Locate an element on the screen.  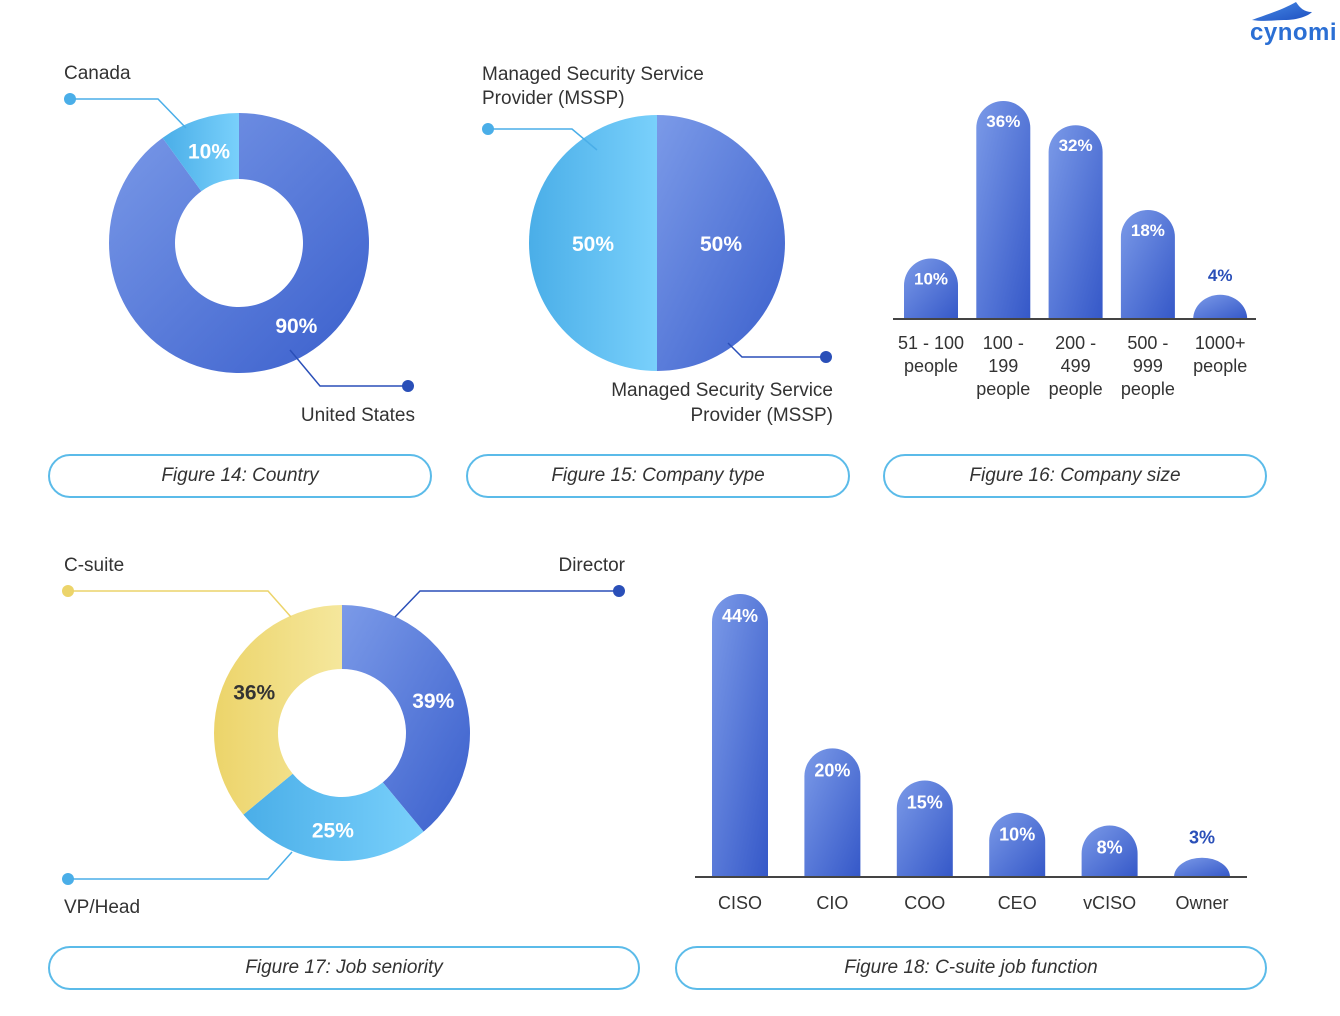
cynomi-logo-icon is located at coordinates (1282, 11).